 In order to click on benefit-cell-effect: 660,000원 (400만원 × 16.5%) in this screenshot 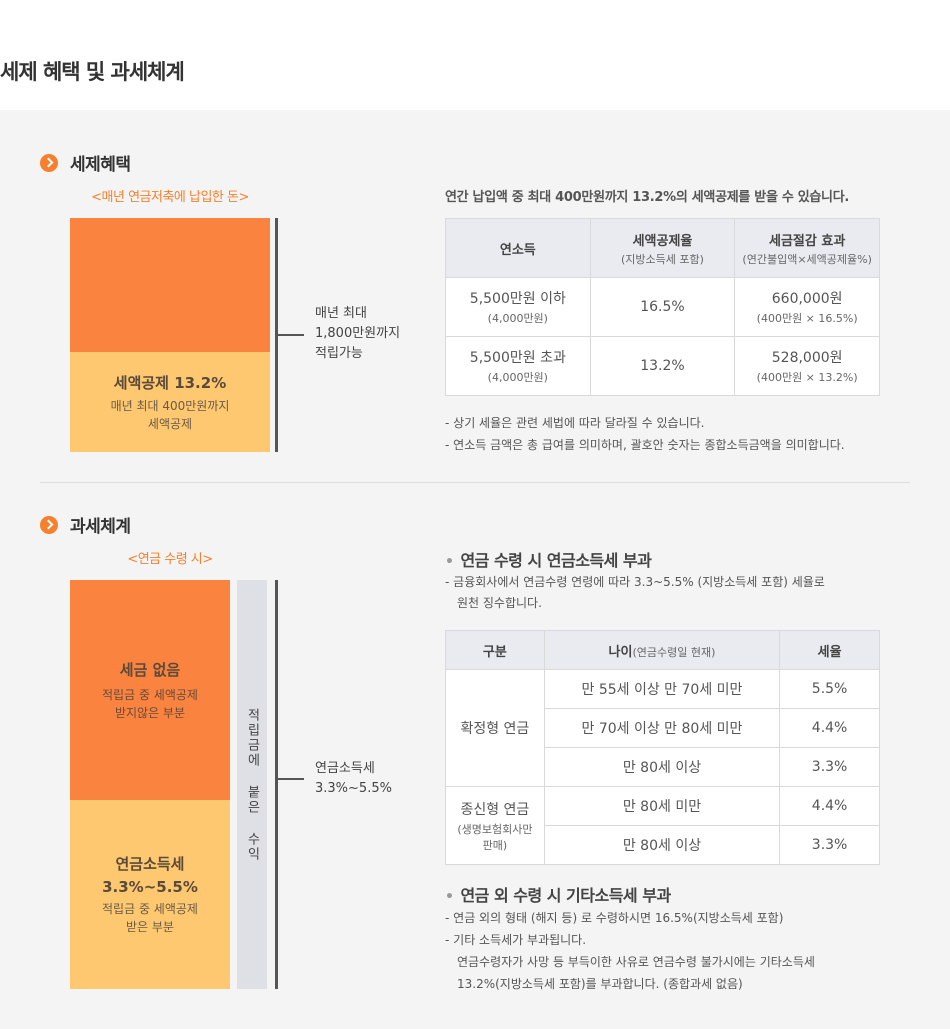, I will do `click(807, 307)`.